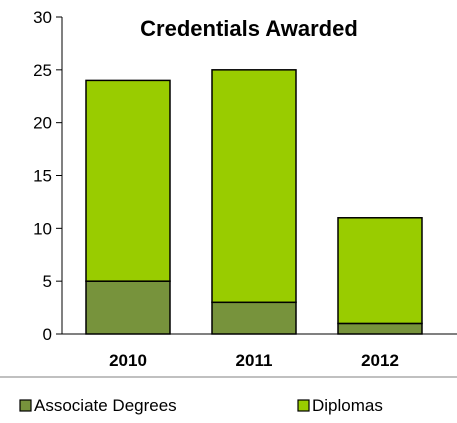  What do you see at coordinates (47, 281) in the screenshot?
I see `y-tick-label: 5` at bounding box center [47, 281].